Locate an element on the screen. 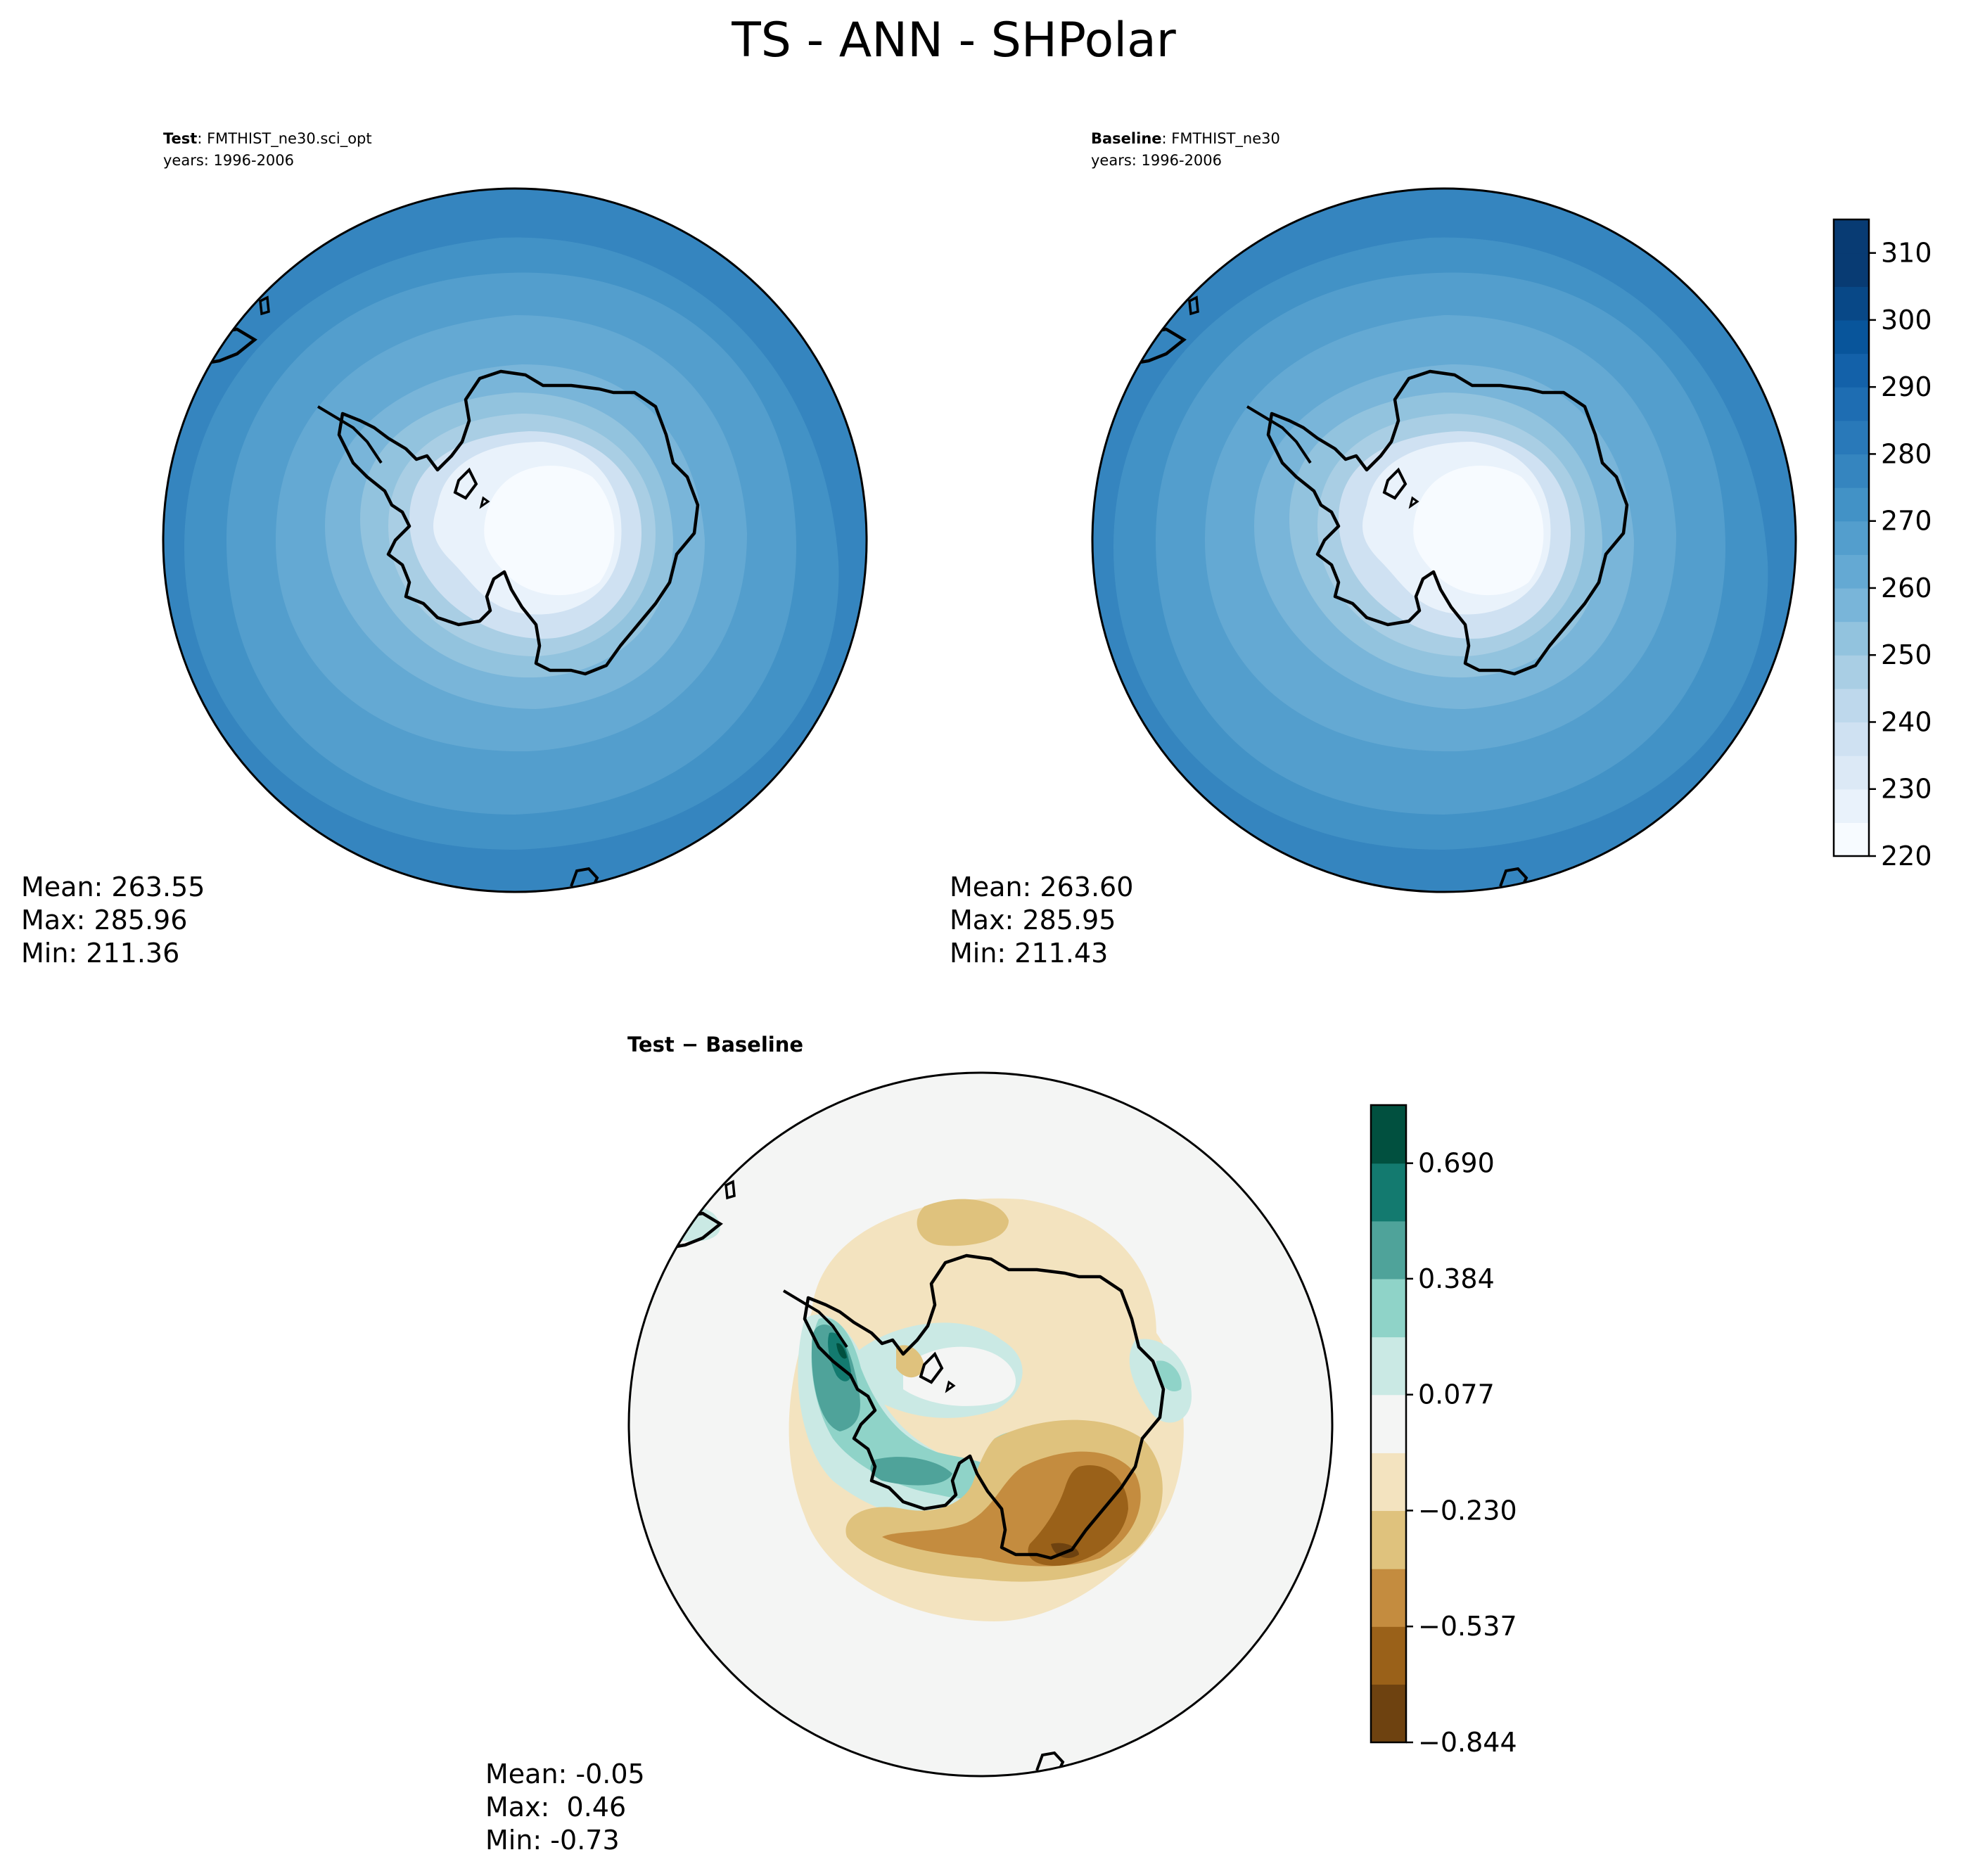  difference-colorbar-tick-label: 0.690 is located at coordinates (1456, 1163).